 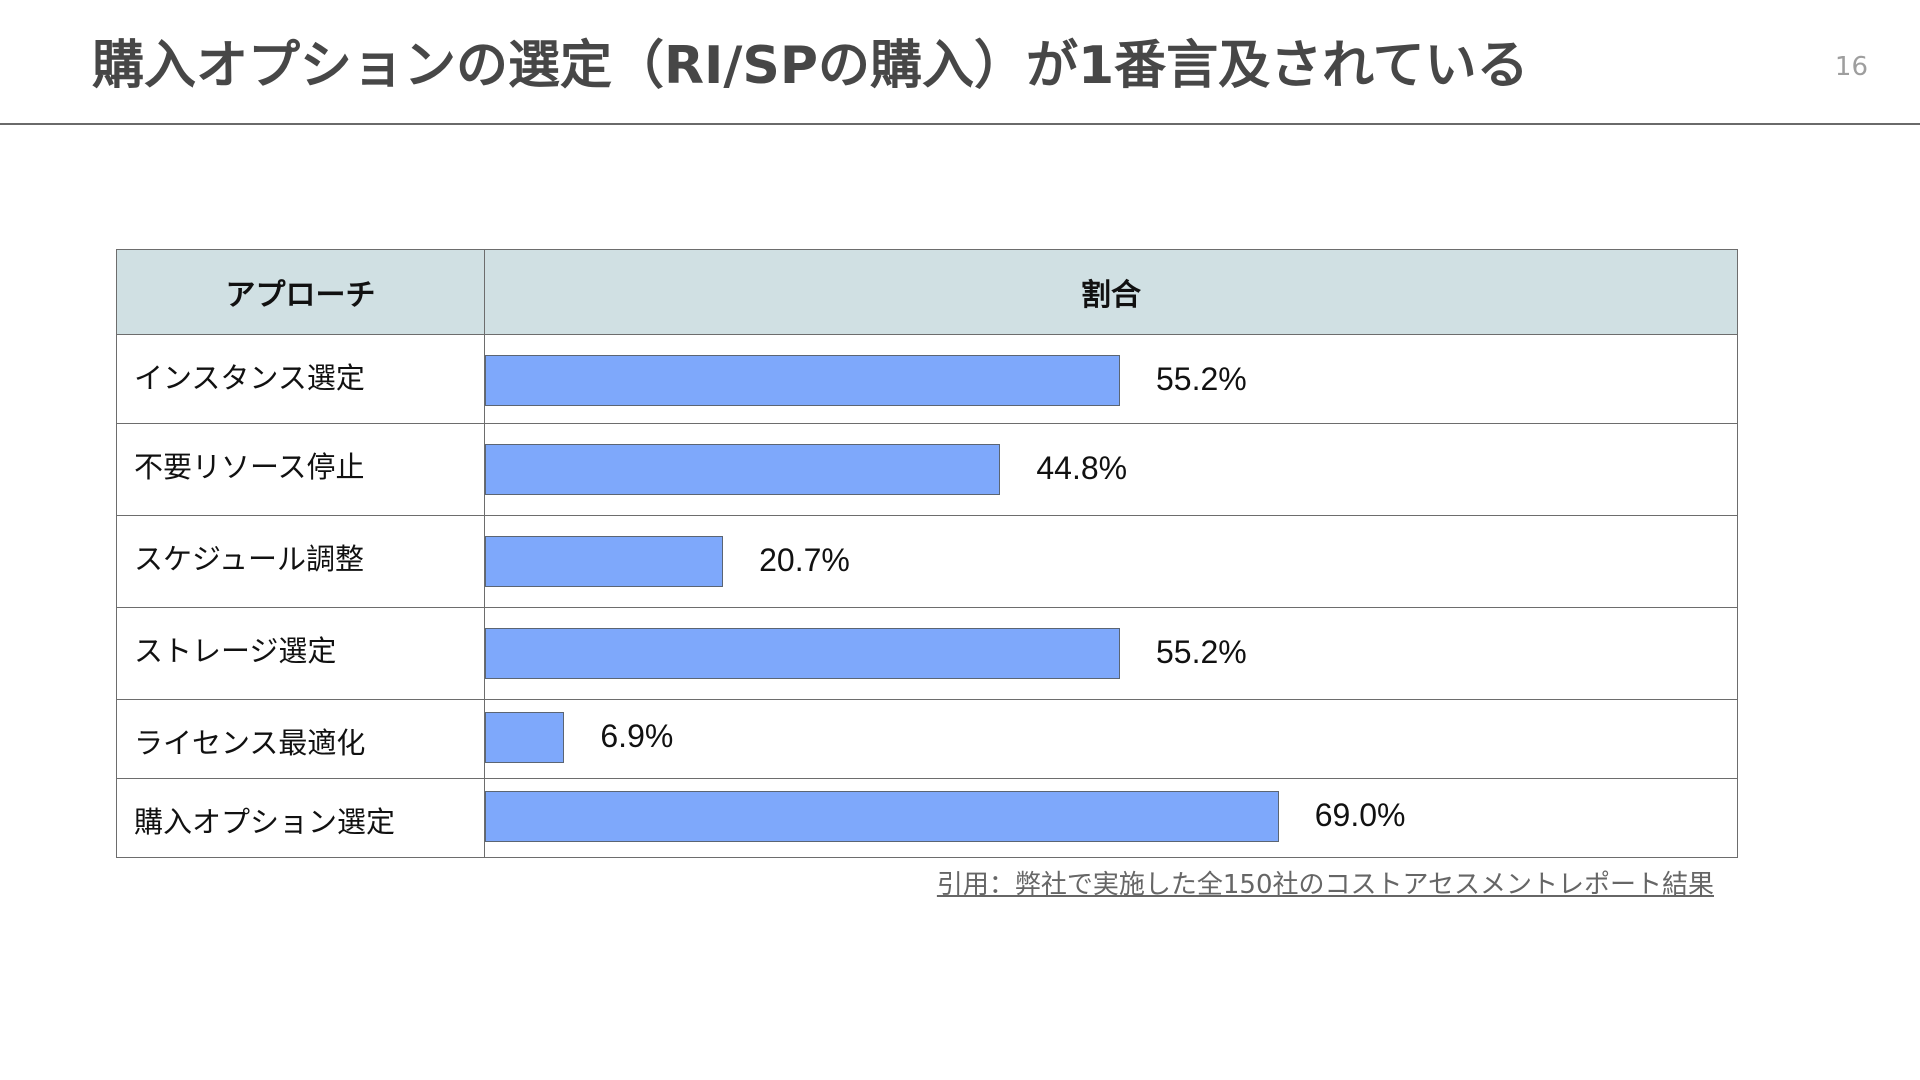 What do you see at coordinates (300, 561) in the screenshot?
I see `row-label: スケジュール調整` at bounding box center [300, 561].